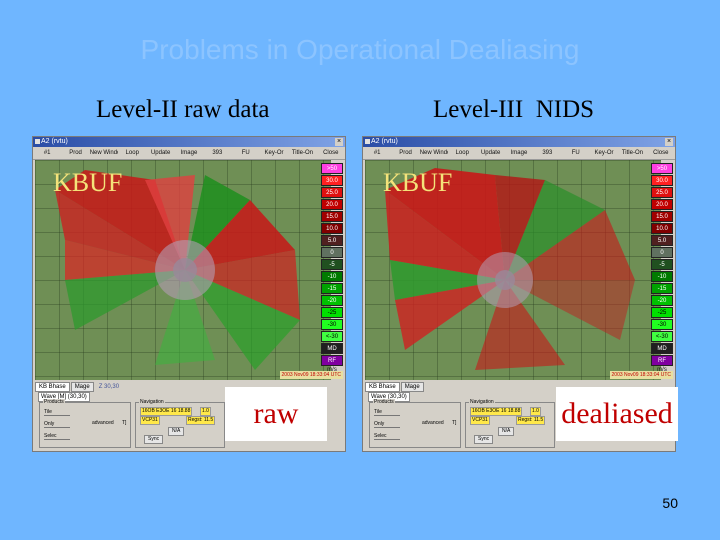 The width and height of the screenshot is (720, 540). What do you see at coordinates (662, 216) in the screenshot?
I see `legend-item: 15.0` at bounding box center [662, 216].